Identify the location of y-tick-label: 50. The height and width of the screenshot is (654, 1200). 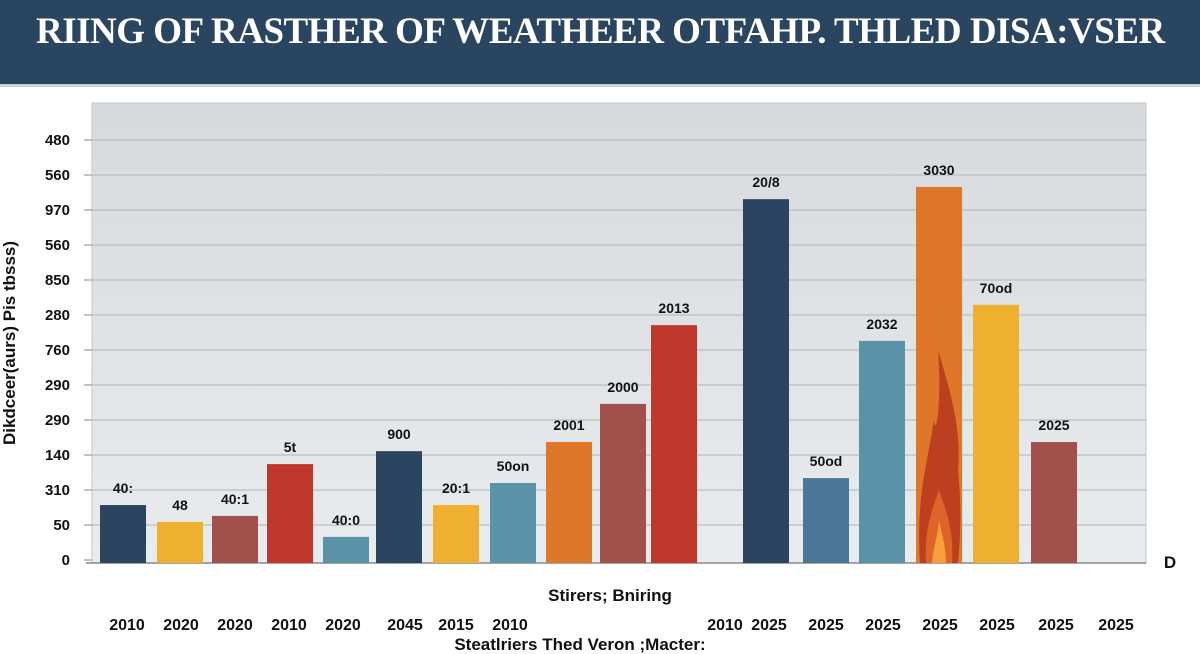
(61, 525).